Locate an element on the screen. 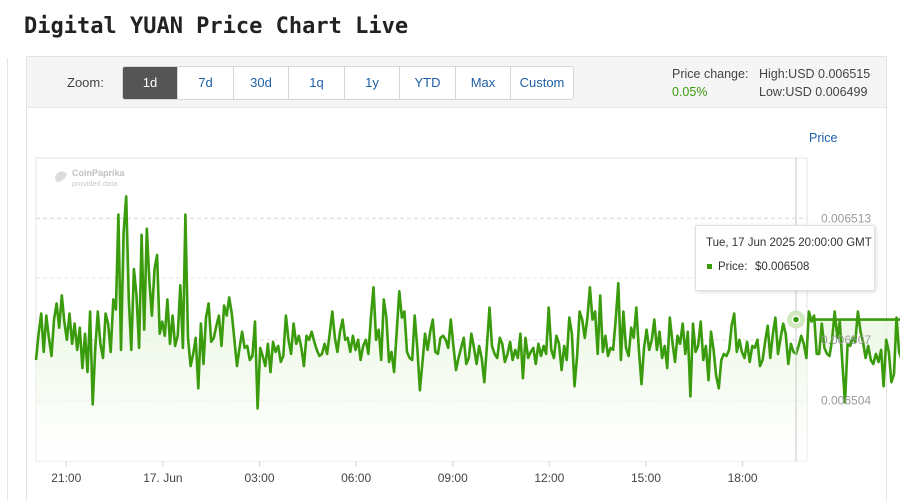 Image resolution: width=900 pixels, height=501 pixels. x-tick-label: 21:00 is located at coordinates (66, 478).